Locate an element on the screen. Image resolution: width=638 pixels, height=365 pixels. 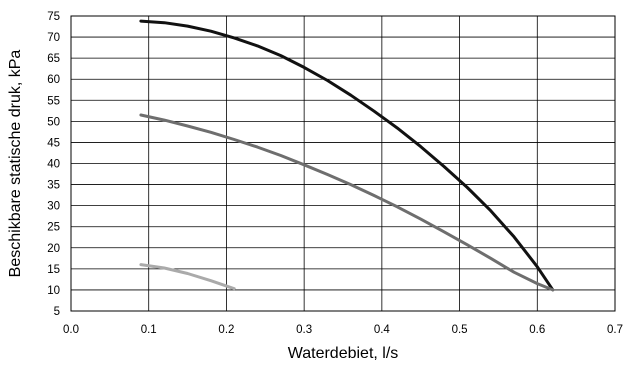
y-tick-label: 45 is located at coordinates (53, 143).